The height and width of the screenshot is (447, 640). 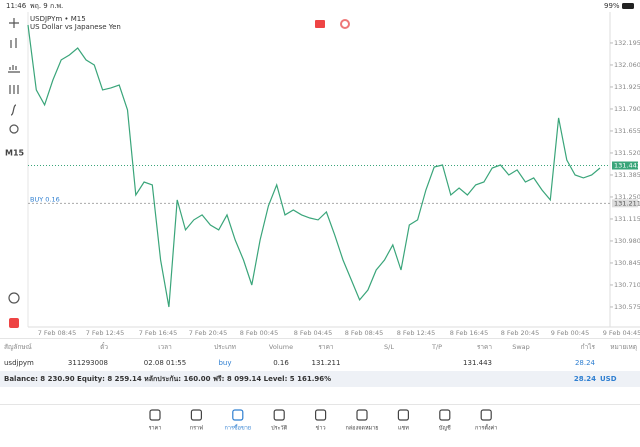 I want to click on summary-profit: 28.24, so click(x=585, y=379).